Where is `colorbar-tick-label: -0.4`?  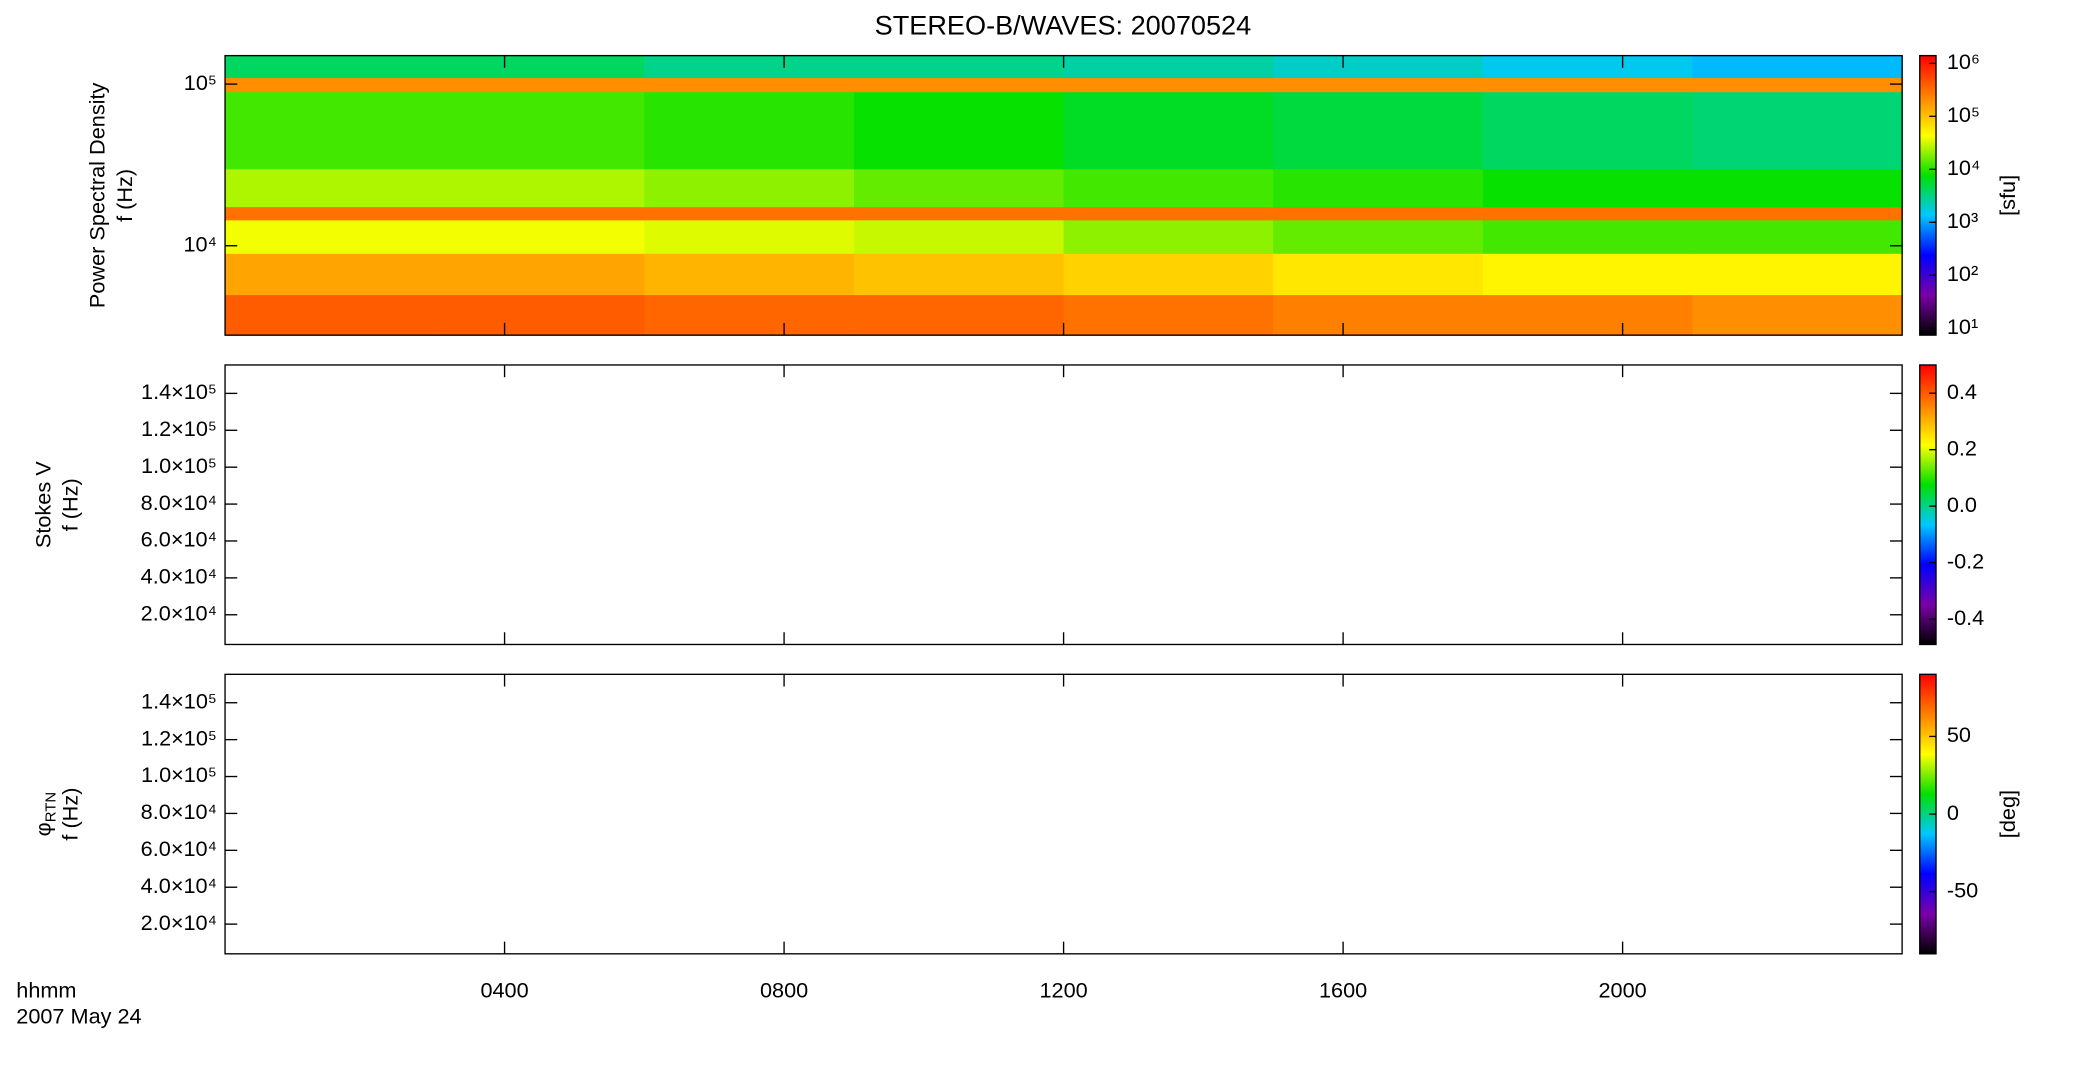
colorbar-tick-label: -0.4 is located at coordinates (1965, 617).